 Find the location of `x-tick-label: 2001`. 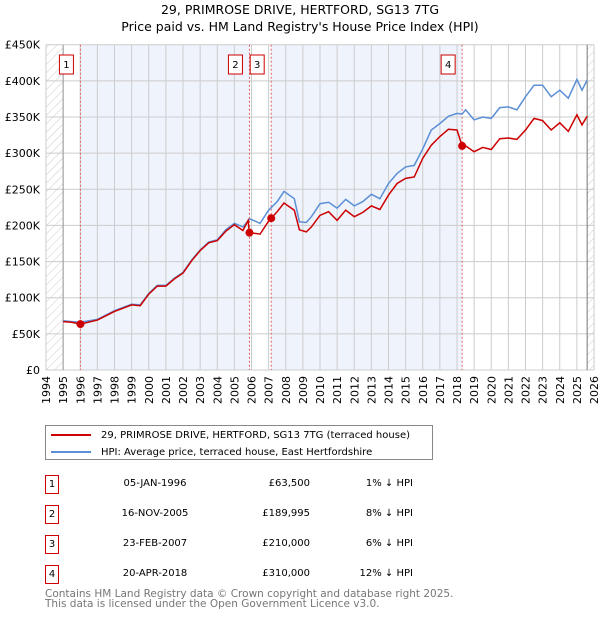

x-tick-label: 2001 is located at coordinates (166, 390).